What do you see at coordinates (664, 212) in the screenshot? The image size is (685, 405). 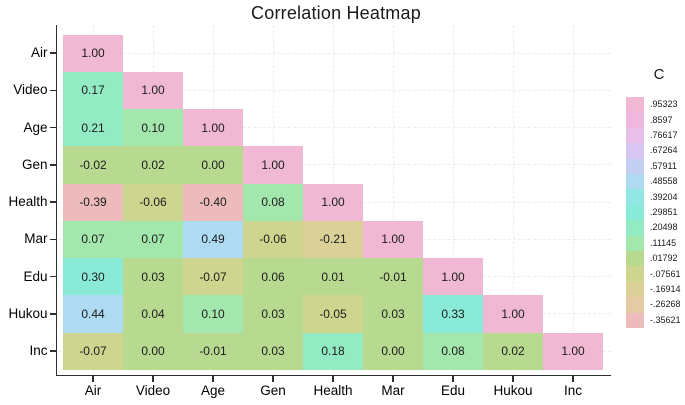 I see `legend-value-label: .29851` at bounding box center [664, 212].